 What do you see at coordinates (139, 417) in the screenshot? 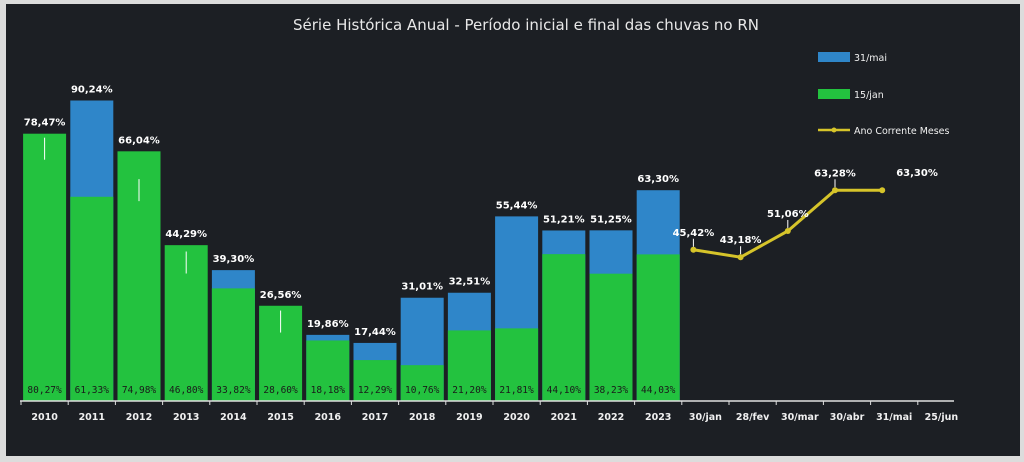
I see `tick-label-2012: 2012` at bounding box center [139, 417].